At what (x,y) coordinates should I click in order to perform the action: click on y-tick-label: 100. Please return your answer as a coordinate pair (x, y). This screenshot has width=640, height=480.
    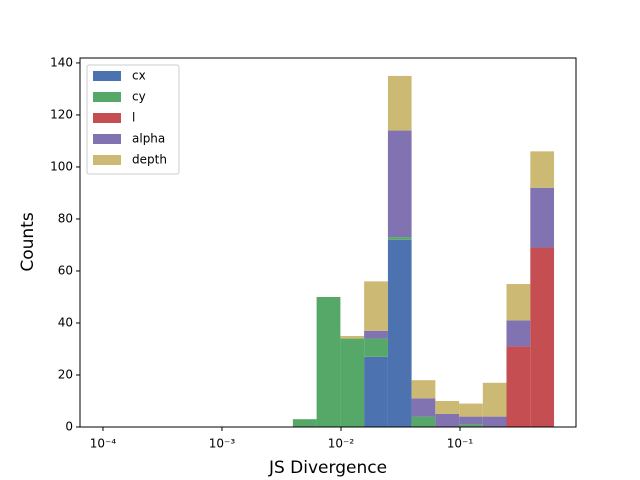
    Looking at the image, I should click on (61, 166).